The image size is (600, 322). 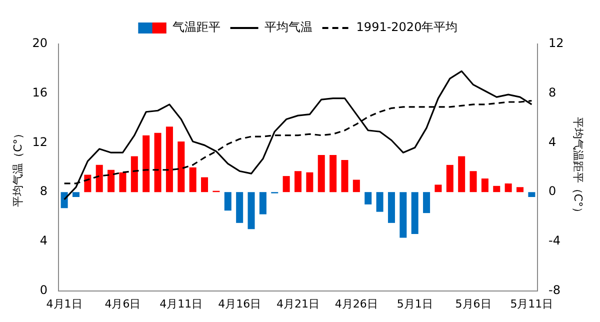 I want to click on x-tick-label: 4月1日, so click(x=64, y=303).